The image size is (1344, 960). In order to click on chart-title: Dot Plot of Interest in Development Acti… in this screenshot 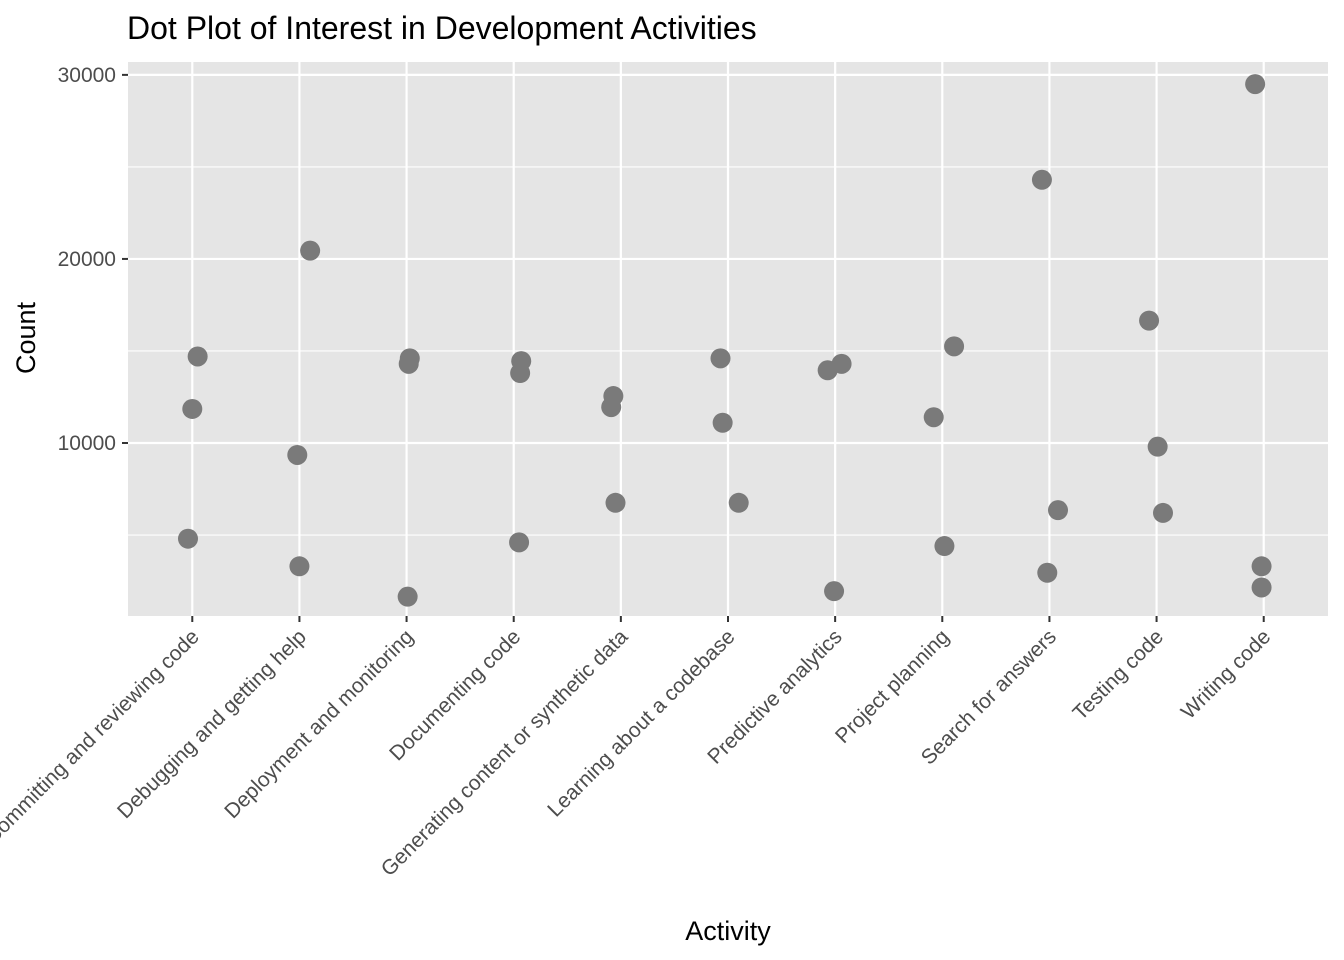, I will do `click(442, 28)`.